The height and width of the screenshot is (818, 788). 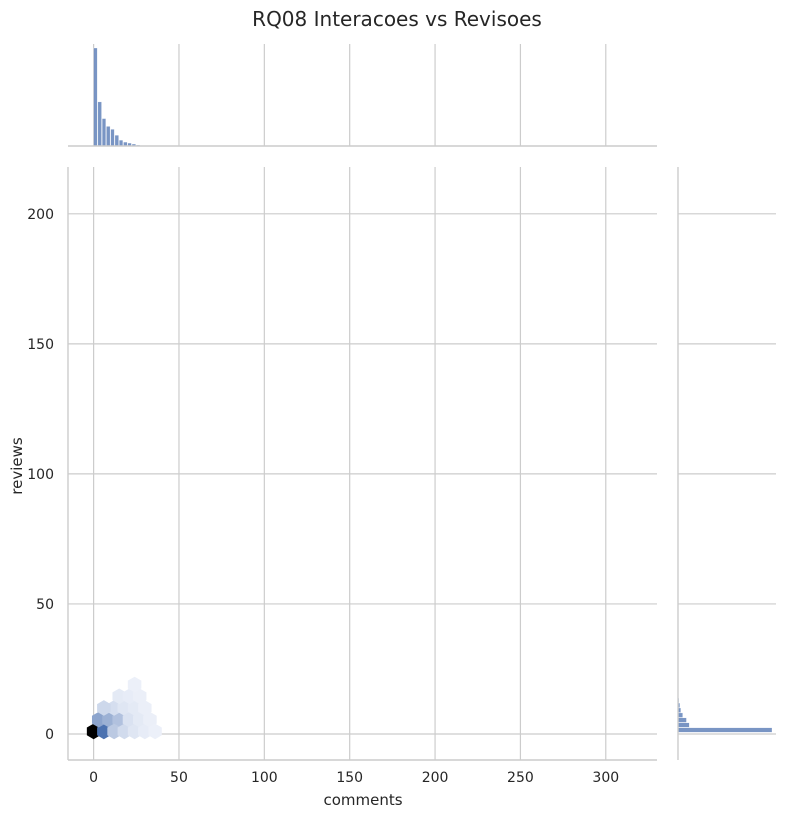 I want to click on y-tick-label: 150, so click(x=40, y=345).